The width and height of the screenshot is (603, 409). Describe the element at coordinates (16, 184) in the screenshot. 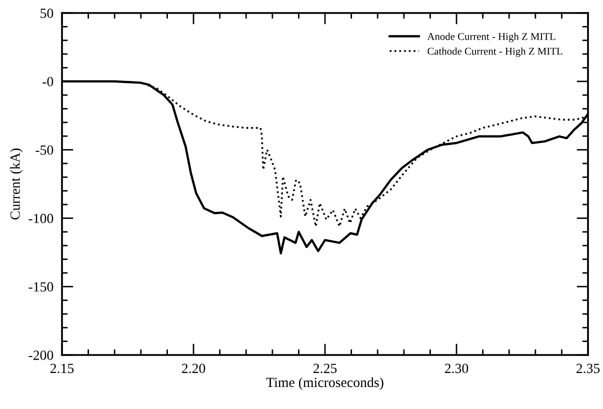

I see `y-axis-title: Current (kA)` at that location.